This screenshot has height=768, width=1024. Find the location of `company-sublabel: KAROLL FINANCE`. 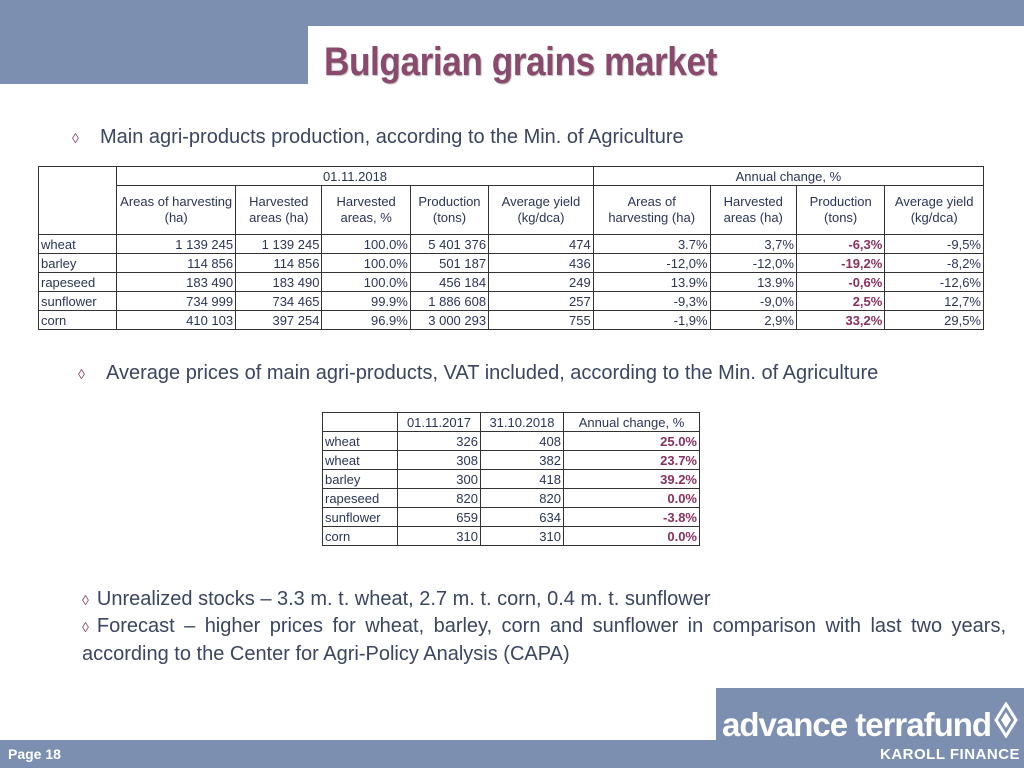

company-sublabel: KAROLL FINANCE is located at coordinates (950, 754).